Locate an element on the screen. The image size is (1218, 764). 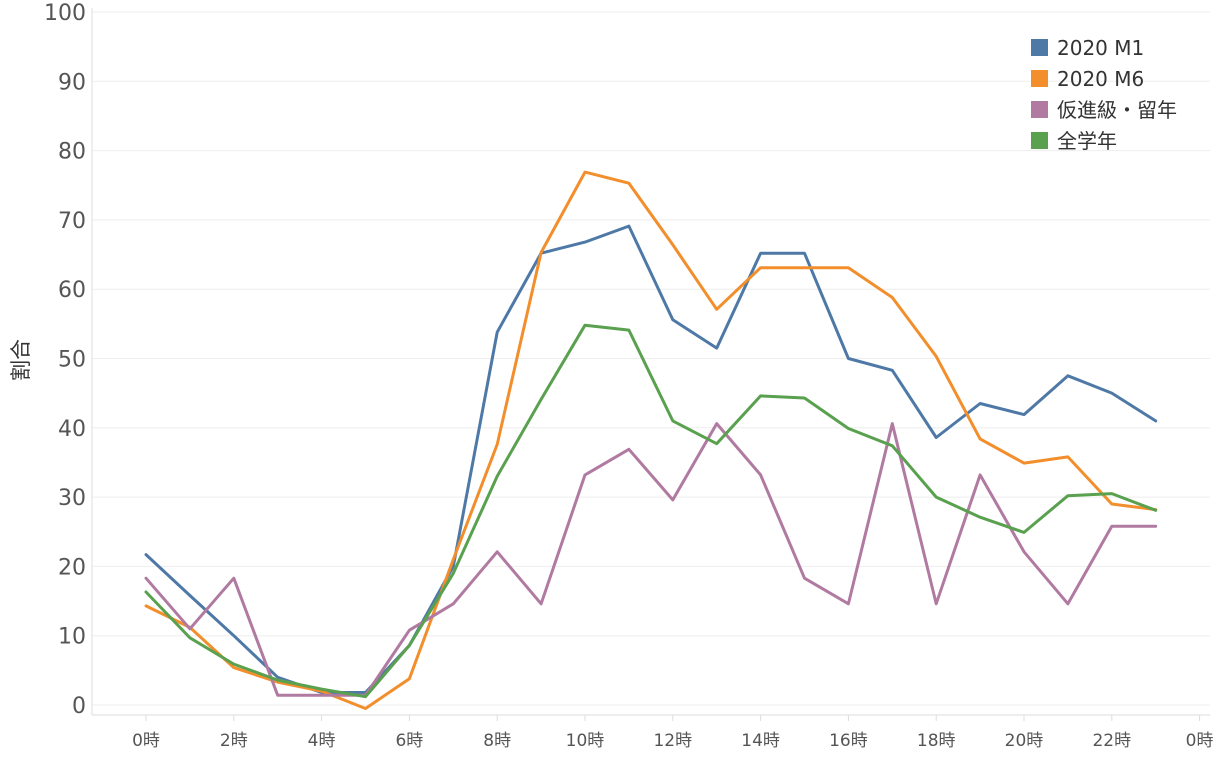
legend-label: 2020 M6 is located at coordinates (1100, 79).